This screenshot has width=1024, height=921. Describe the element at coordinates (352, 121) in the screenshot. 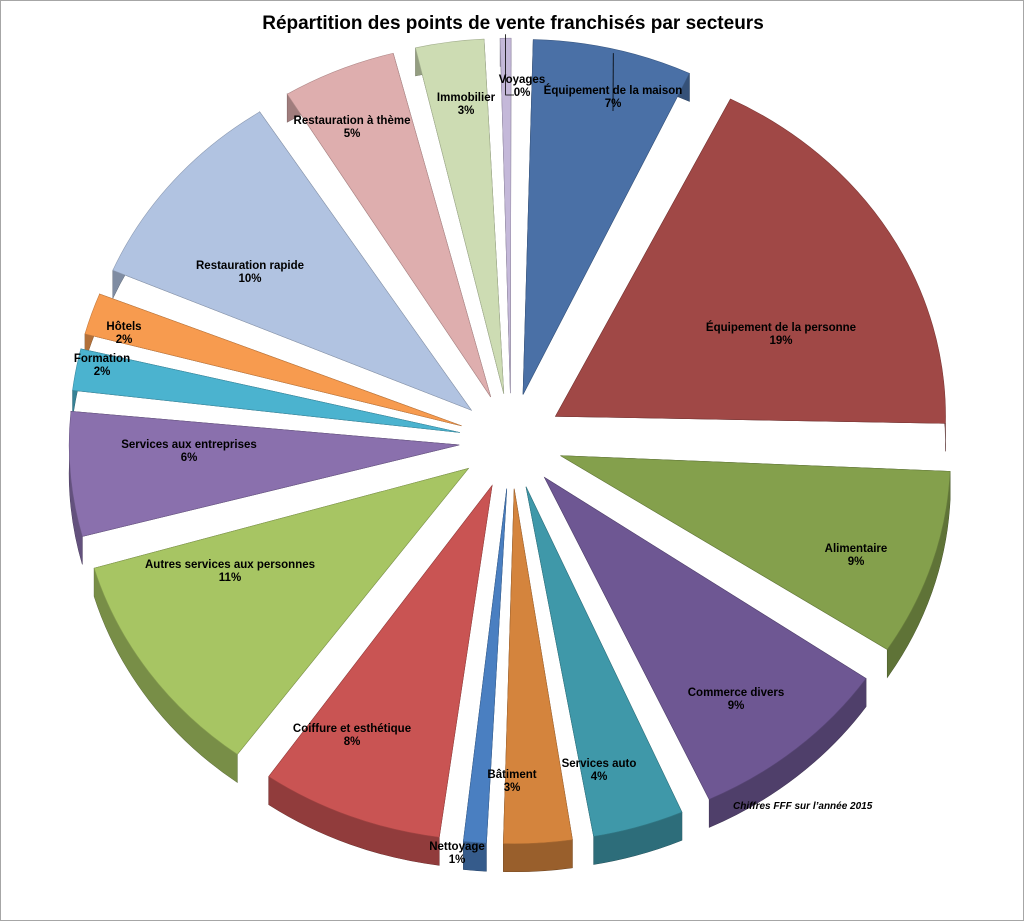

I see `slice-label: Restauration à thème` at that location.